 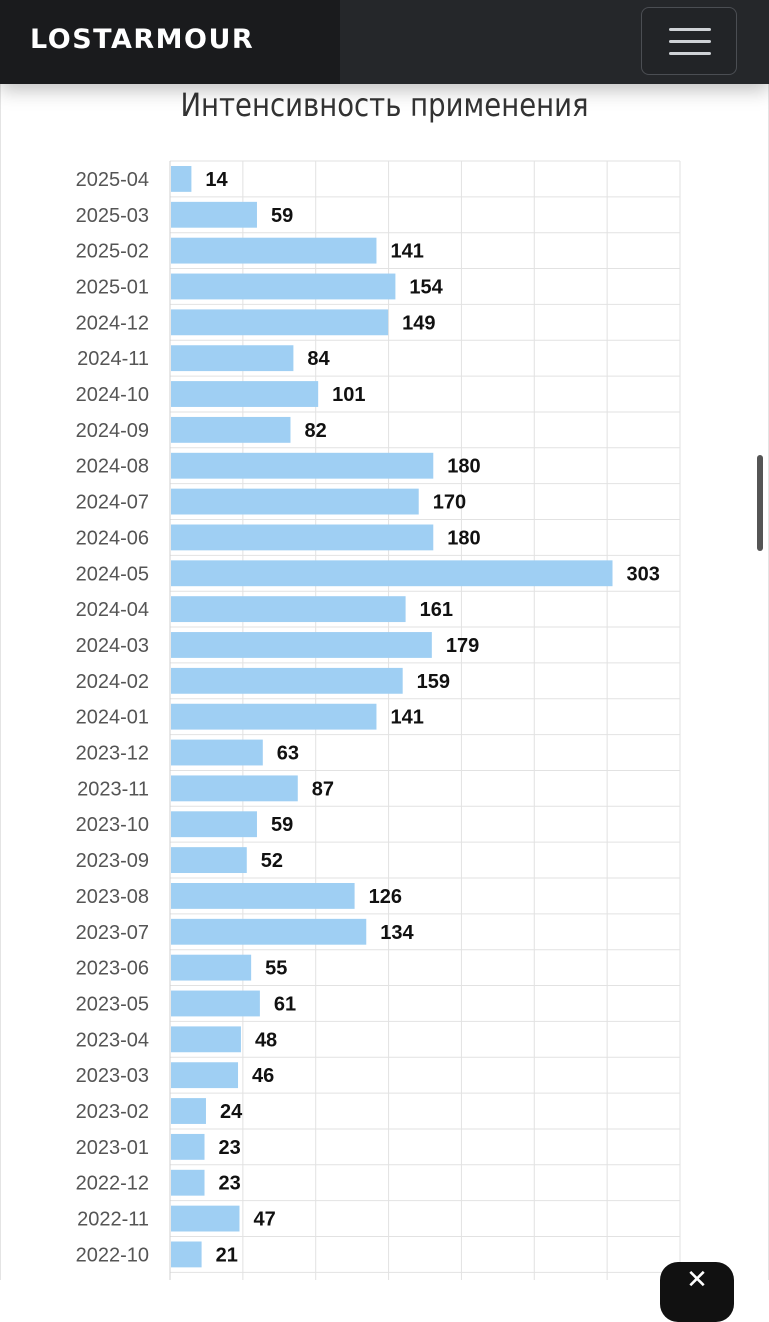 I want to click on data-label: 170, so click(x=449, y=503).